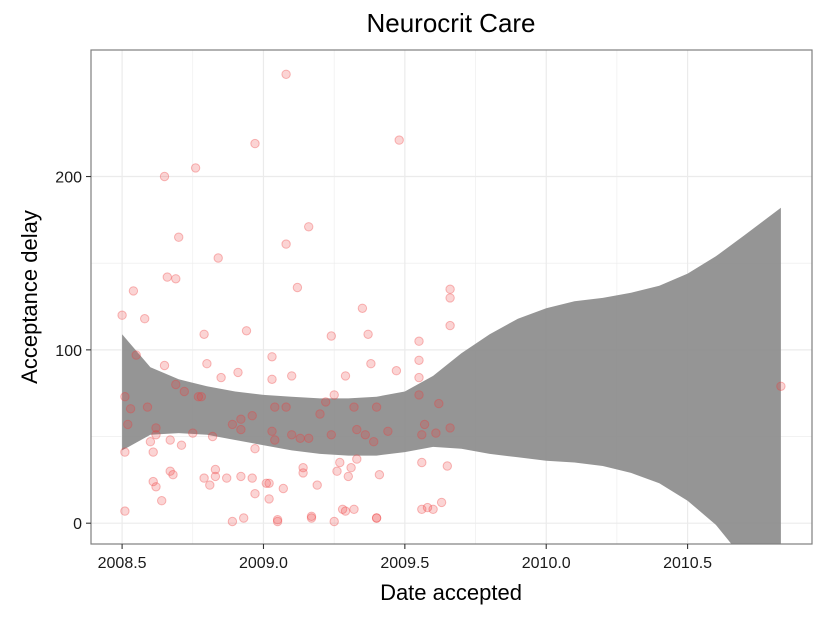  What do you see at coordinates (77, 524) in the screenshot?
I see `y-tick-label: 0` at bounding box center [77, 524].